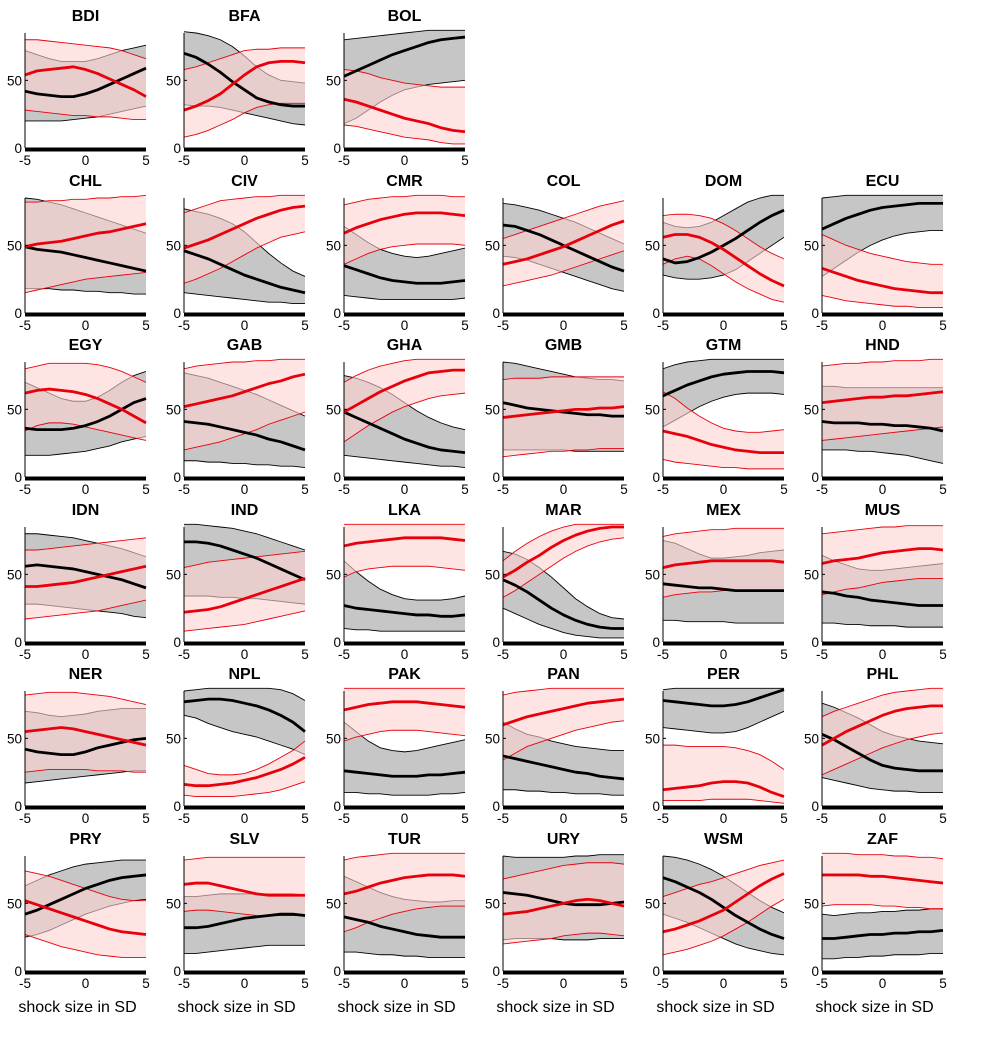 The width and height of the screenshot is (997, 1046). What do you see at coordinates (404, 674) in the screenshot?
I see `panel-title: PAK` at bounding box center [404, 674].